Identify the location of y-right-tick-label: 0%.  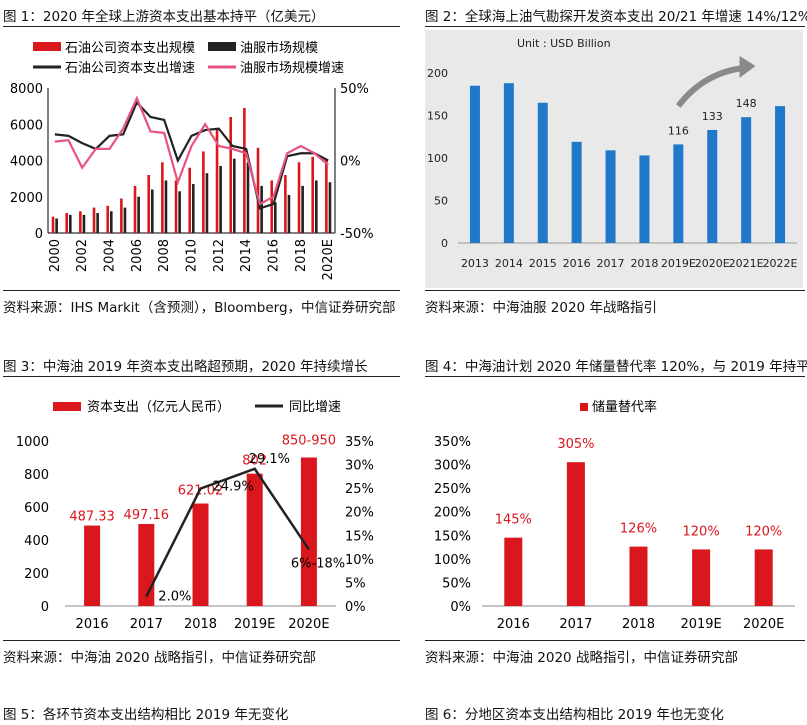
(355, 607).